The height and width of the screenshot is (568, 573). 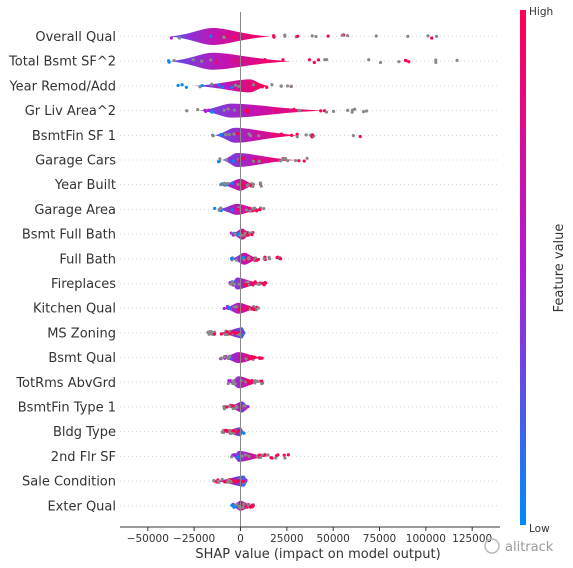 What do you see at coordinates (67, 408) in the screenshot?
I see `feature-label: BsmtFin Type 1` at bounding box center [67, 408].